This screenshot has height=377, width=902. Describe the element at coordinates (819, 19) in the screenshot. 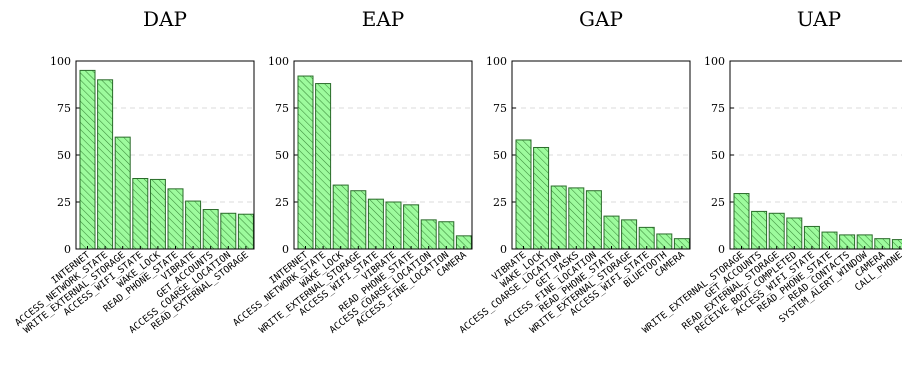

I see `chart-title: UAP` at that location.